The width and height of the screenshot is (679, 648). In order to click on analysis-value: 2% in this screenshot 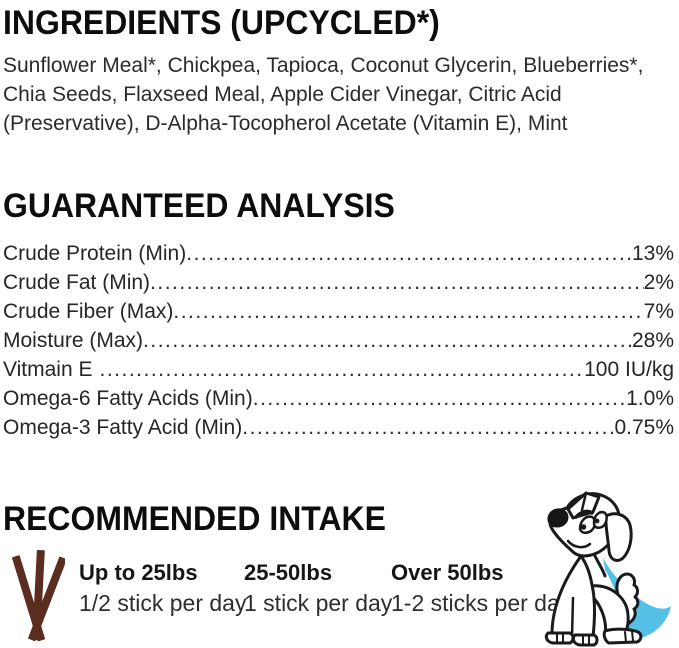, I will do `click(658, 282)`.